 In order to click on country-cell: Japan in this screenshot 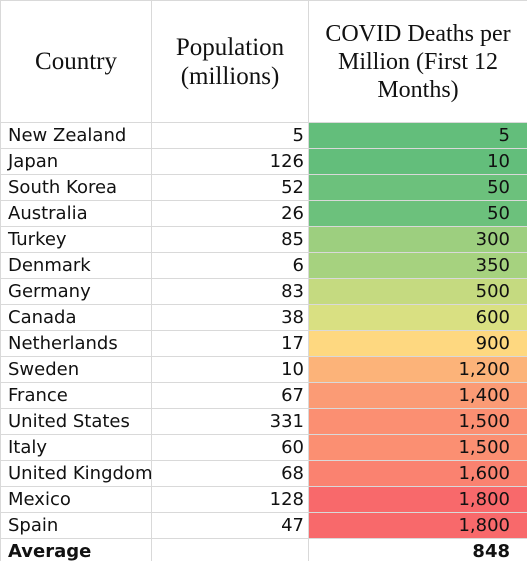, I will do `click(76, 161)`.